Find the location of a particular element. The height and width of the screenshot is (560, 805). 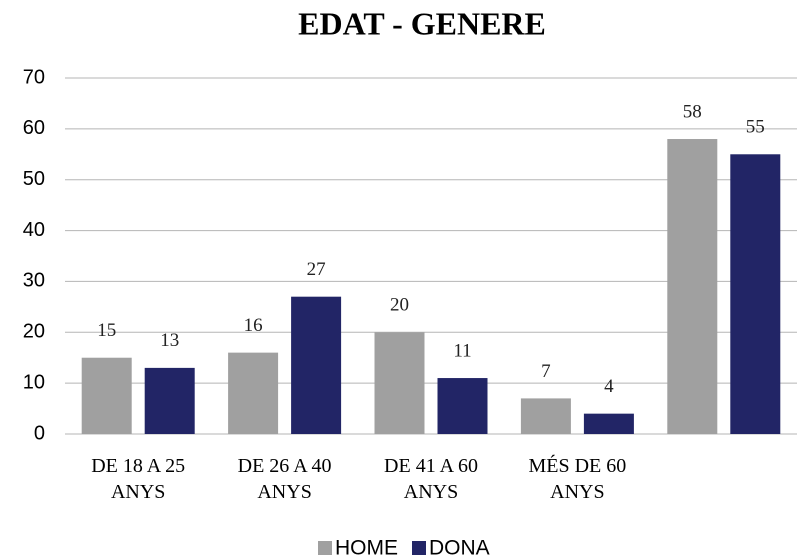

data-label: 20 is located at coordinates (399, 305).